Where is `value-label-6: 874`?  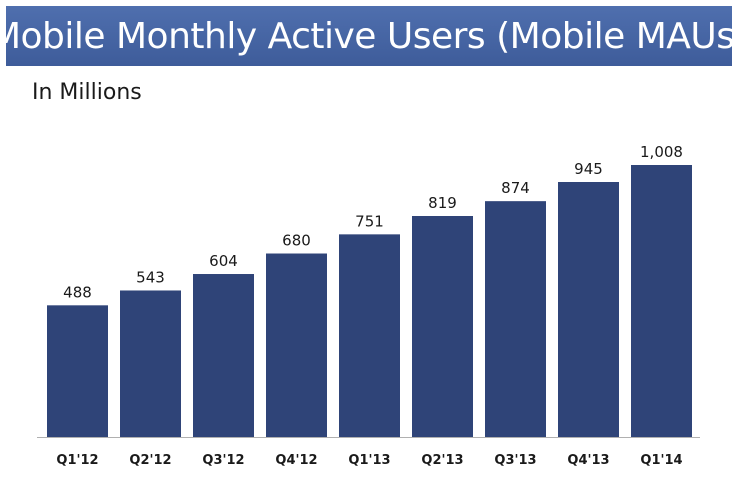 value-label-6: 874 is located at coordinates (515, 188).